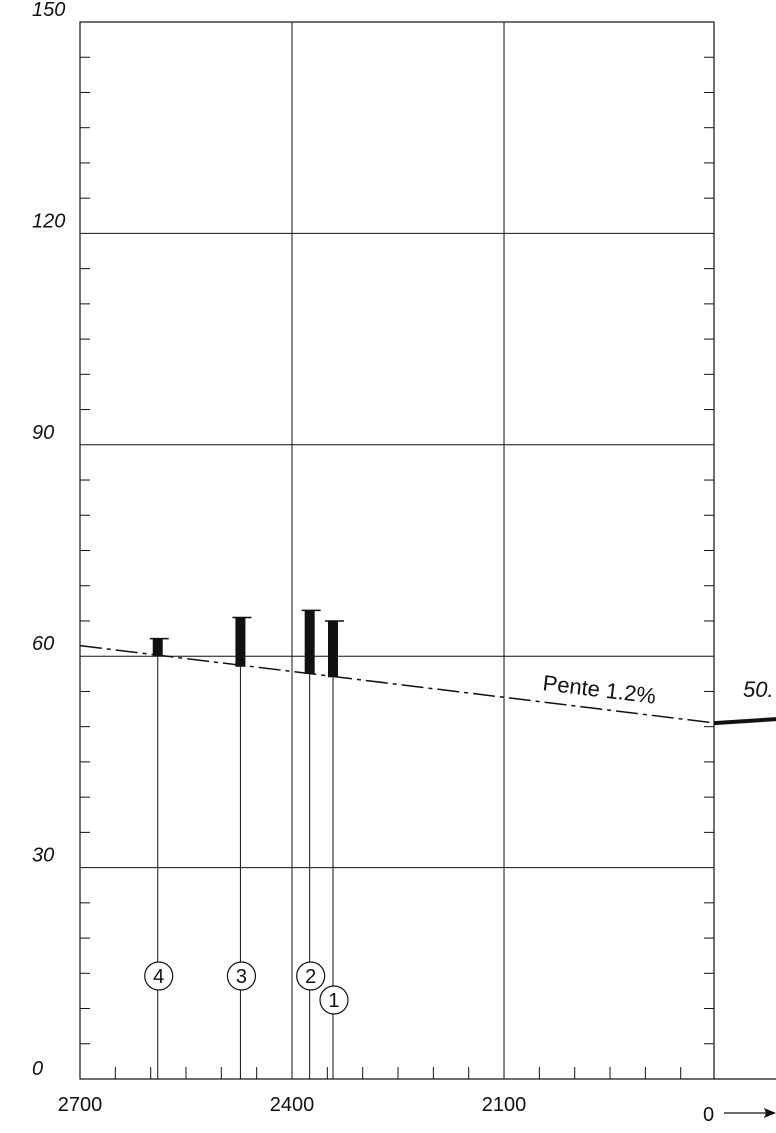  I want to click on right-segment-label: 50., so click(758, 689).